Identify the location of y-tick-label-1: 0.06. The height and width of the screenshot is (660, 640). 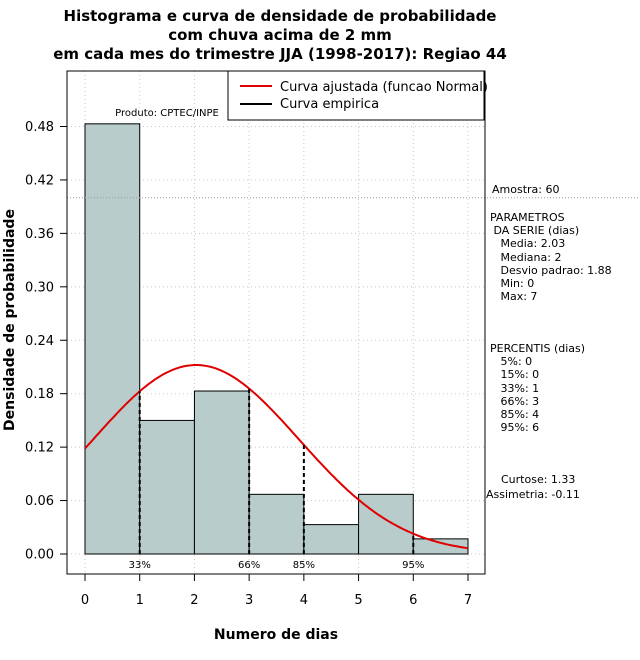
(39, 501).